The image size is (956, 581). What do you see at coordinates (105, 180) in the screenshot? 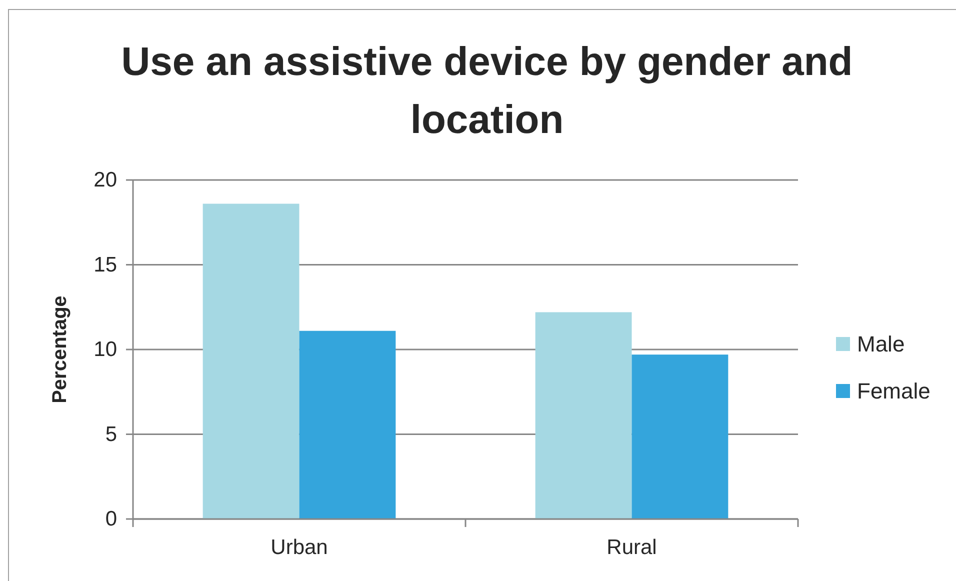
I see `y-tick-label: 20` at bounding box center [105, 180].